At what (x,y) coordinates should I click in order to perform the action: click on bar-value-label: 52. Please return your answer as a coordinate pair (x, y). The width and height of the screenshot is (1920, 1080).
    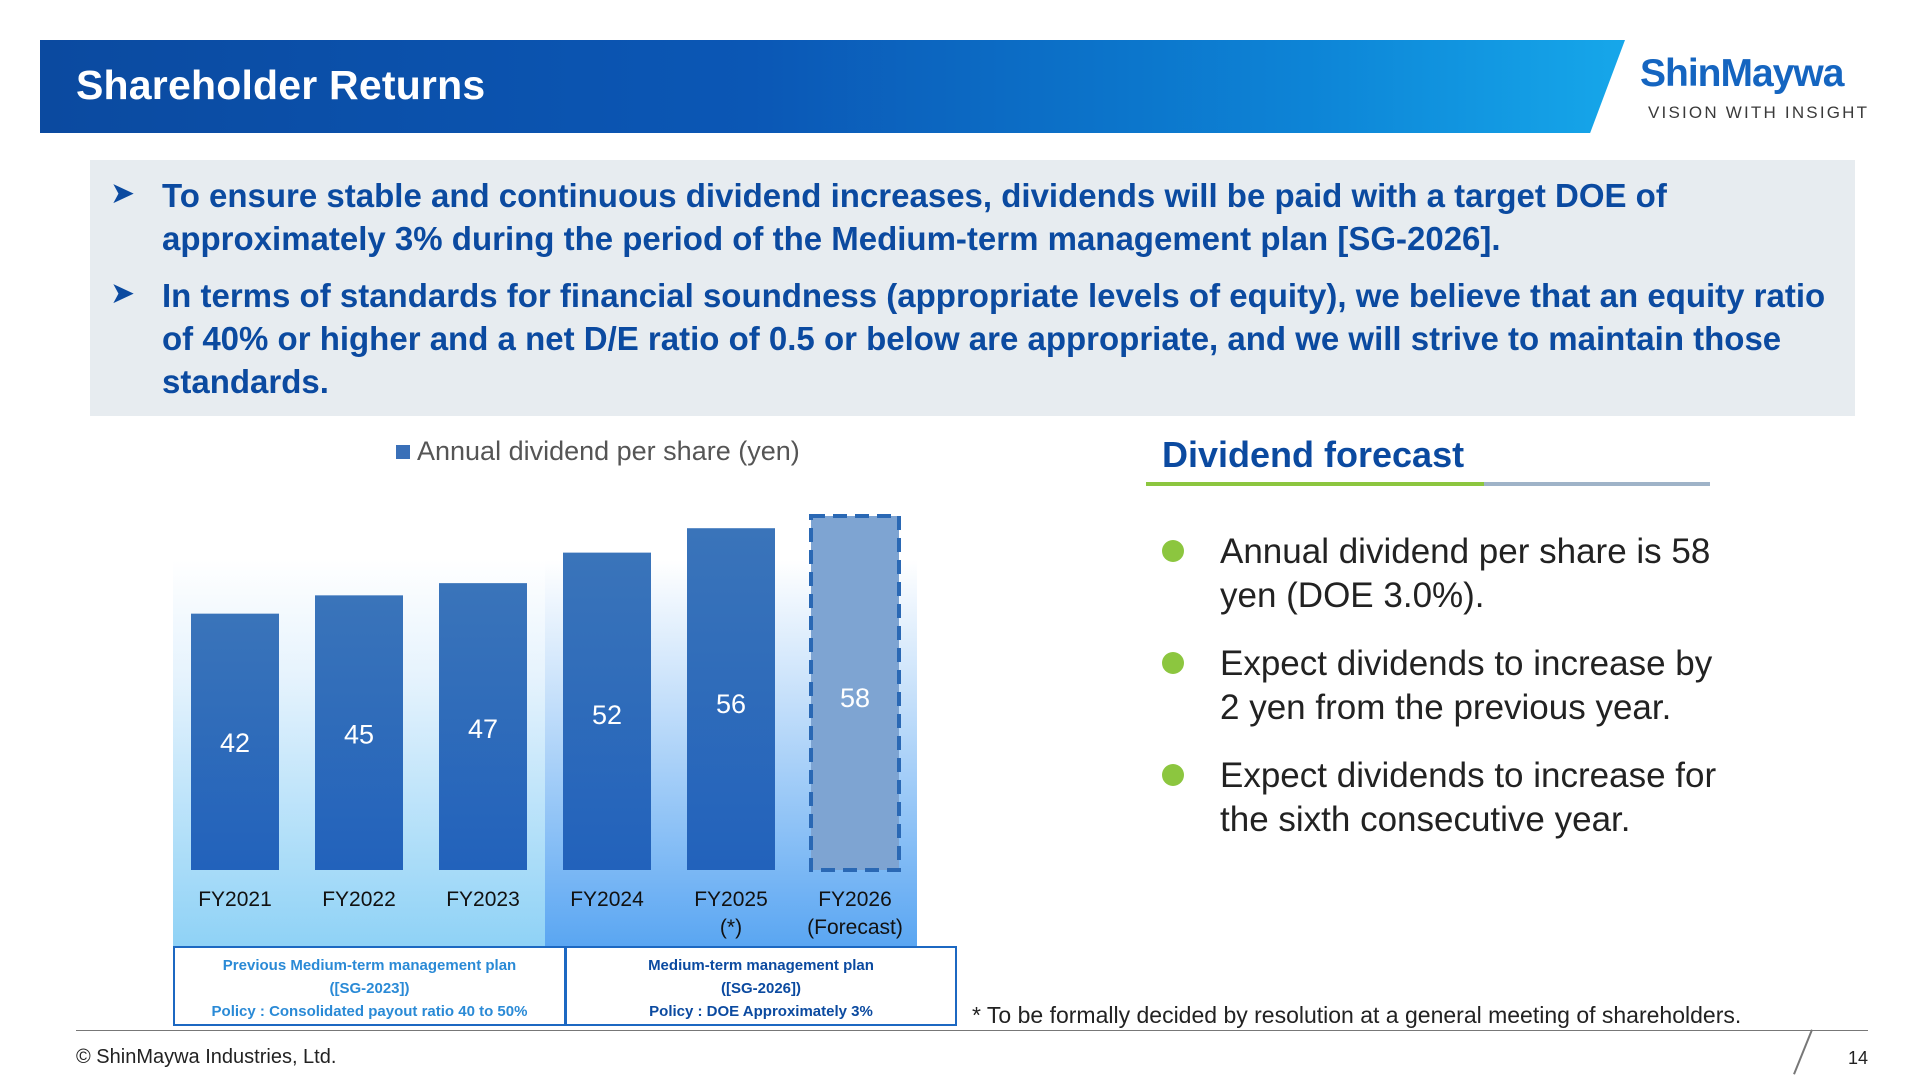
    Looking at the image, I should click on (607, 715).